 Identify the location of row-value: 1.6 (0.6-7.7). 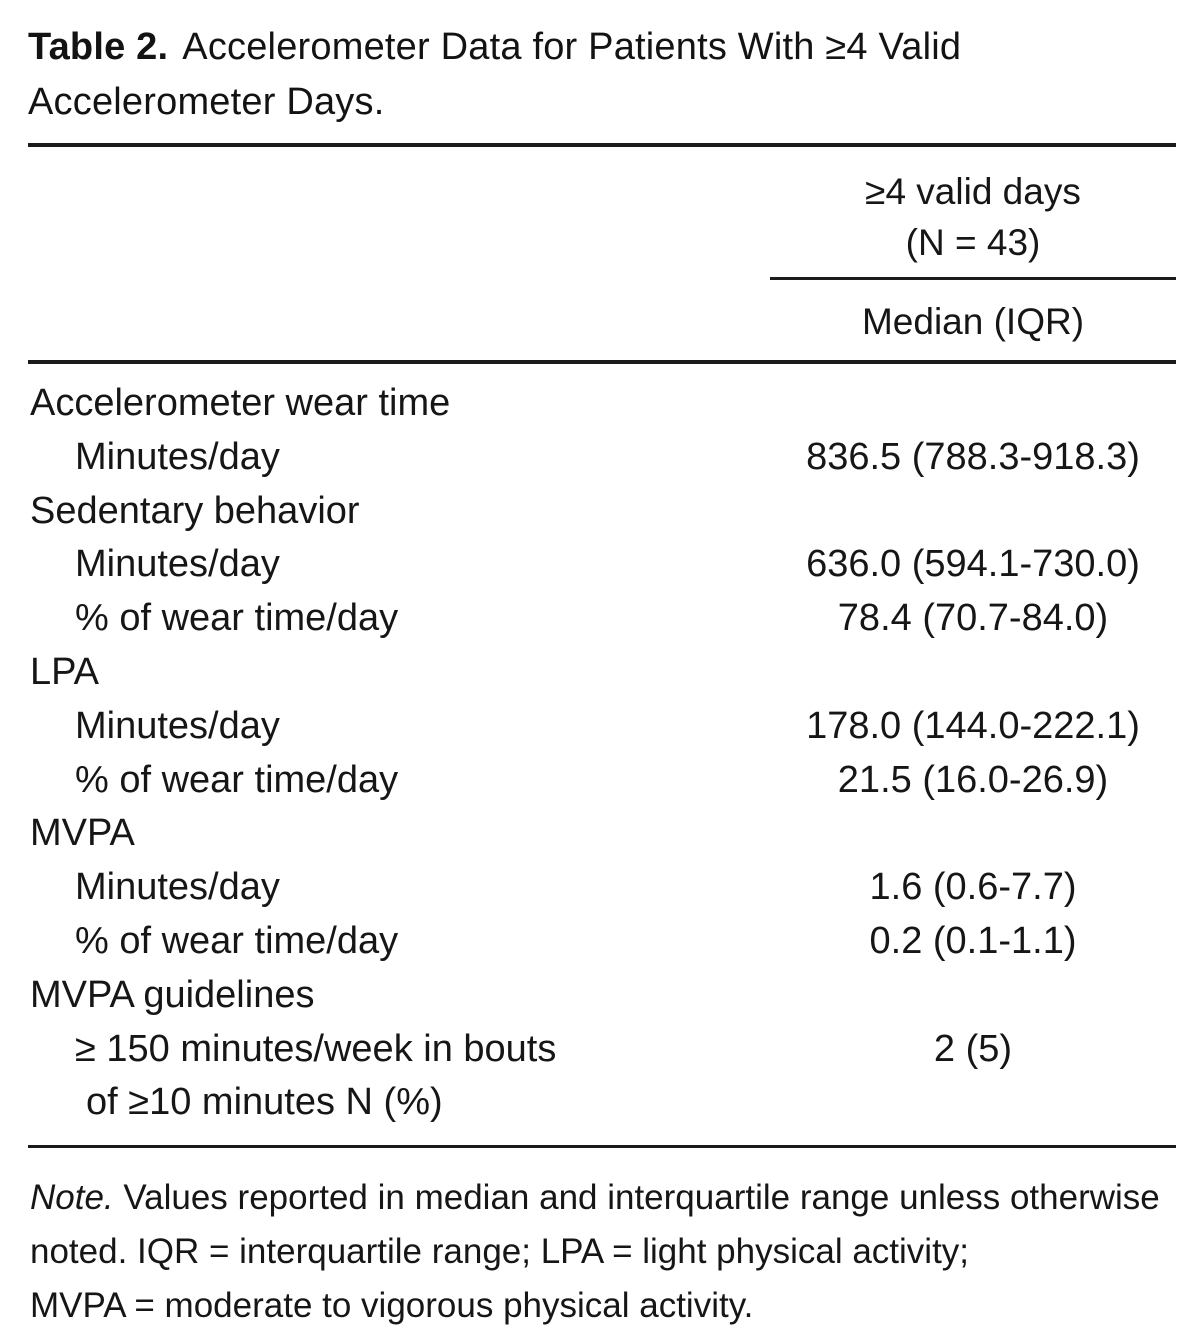
(973, 887).